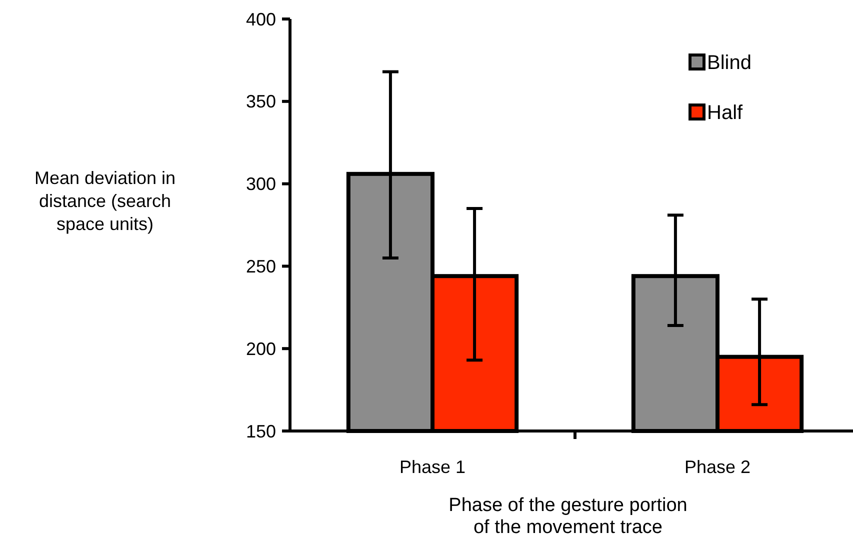  I want to click on y-tick-label: 200, so click(261, 348).